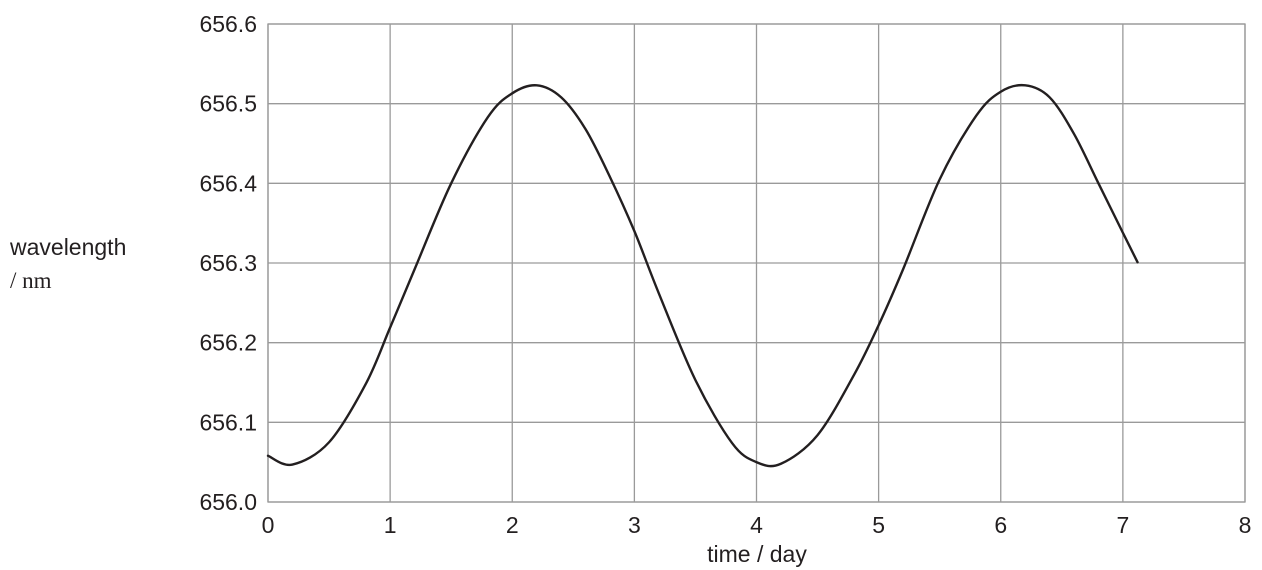  Describe the element at coordinates (1000, 525) in the screenshot. I see `x-tick-label: 6` at that location.